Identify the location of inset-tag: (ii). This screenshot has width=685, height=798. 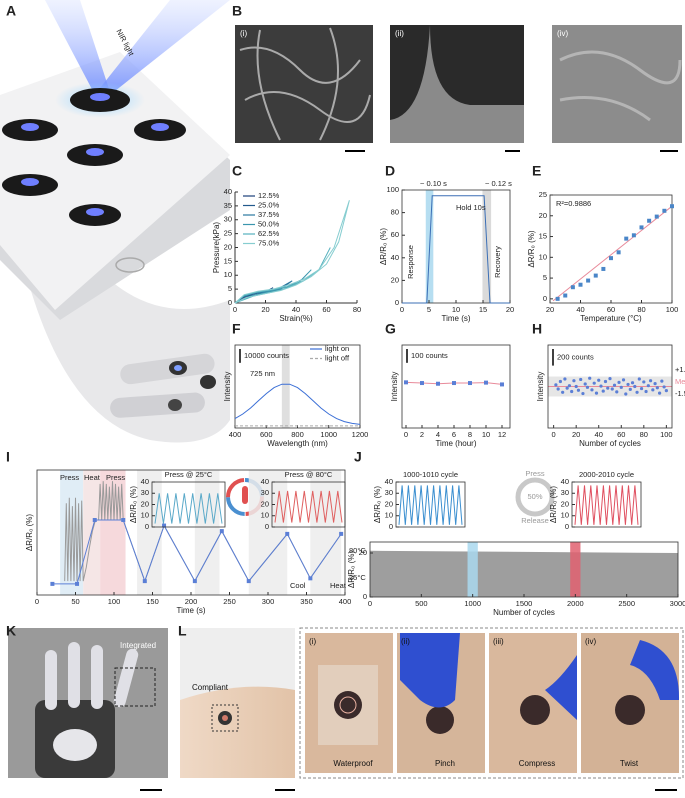
(405, 641).